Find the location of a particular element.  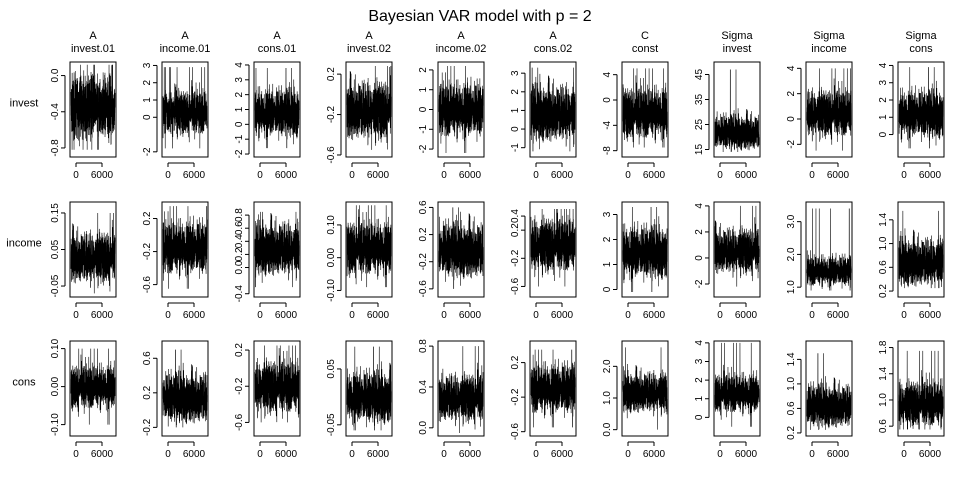

panel-invest-A-invest.01: -0.8 -0.4 0.0 0 6000 is located at coordinates (83, 121).